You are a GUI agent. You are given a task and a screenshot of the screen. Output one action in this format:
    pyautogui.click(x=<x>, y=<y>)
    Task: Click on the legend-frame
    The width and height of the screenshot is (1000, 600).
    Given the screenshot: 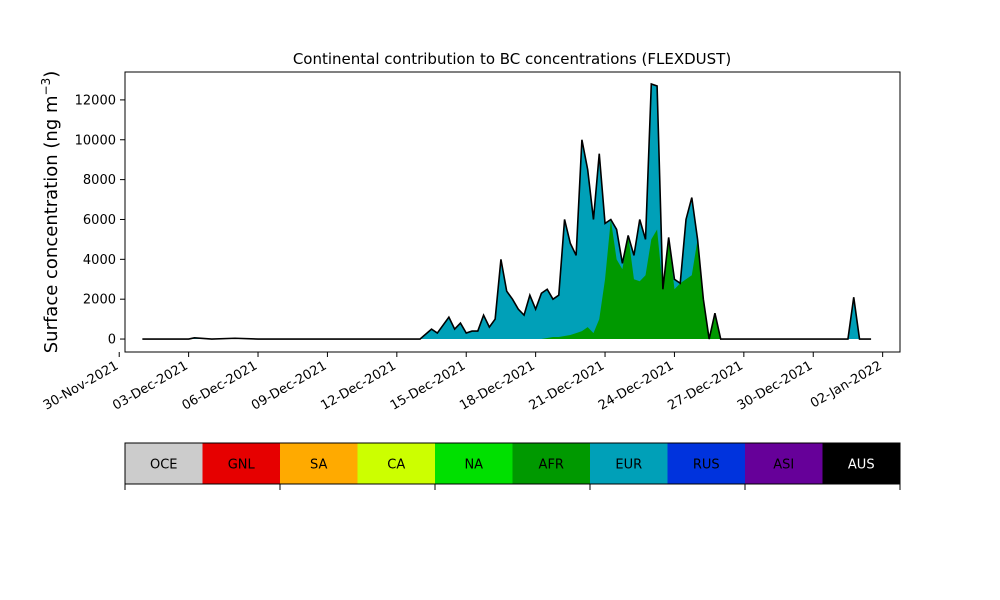 What is the action you would take?
    pyautogui.click(x=512, y=463)
    